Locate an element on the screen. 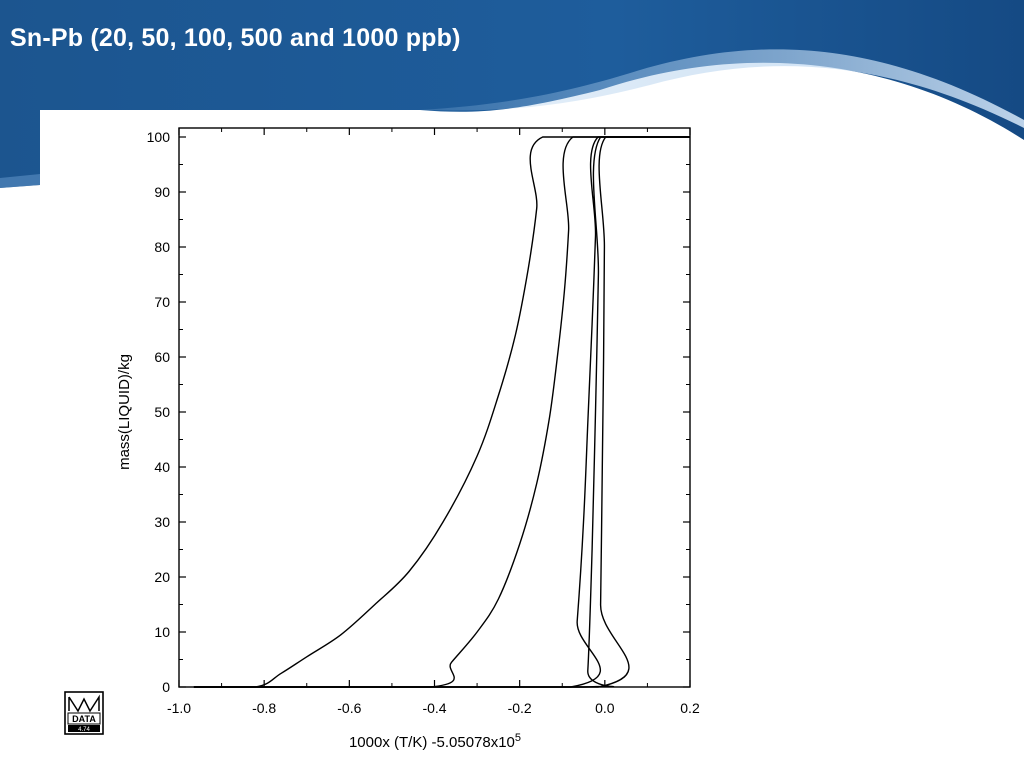 This screenshot has height=768, width=1024. y-tick-label: 80 is located at coordinates (162, 247).